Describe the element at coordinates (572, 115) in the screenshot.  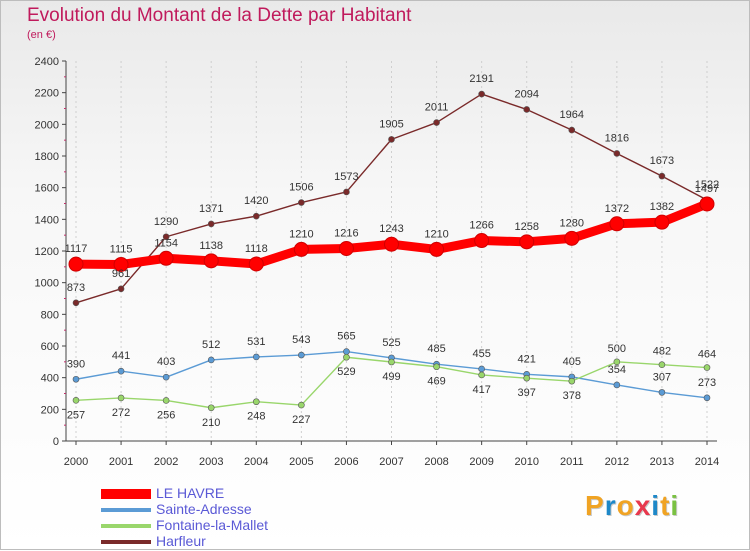
I see `data-label: 1964` at that location.